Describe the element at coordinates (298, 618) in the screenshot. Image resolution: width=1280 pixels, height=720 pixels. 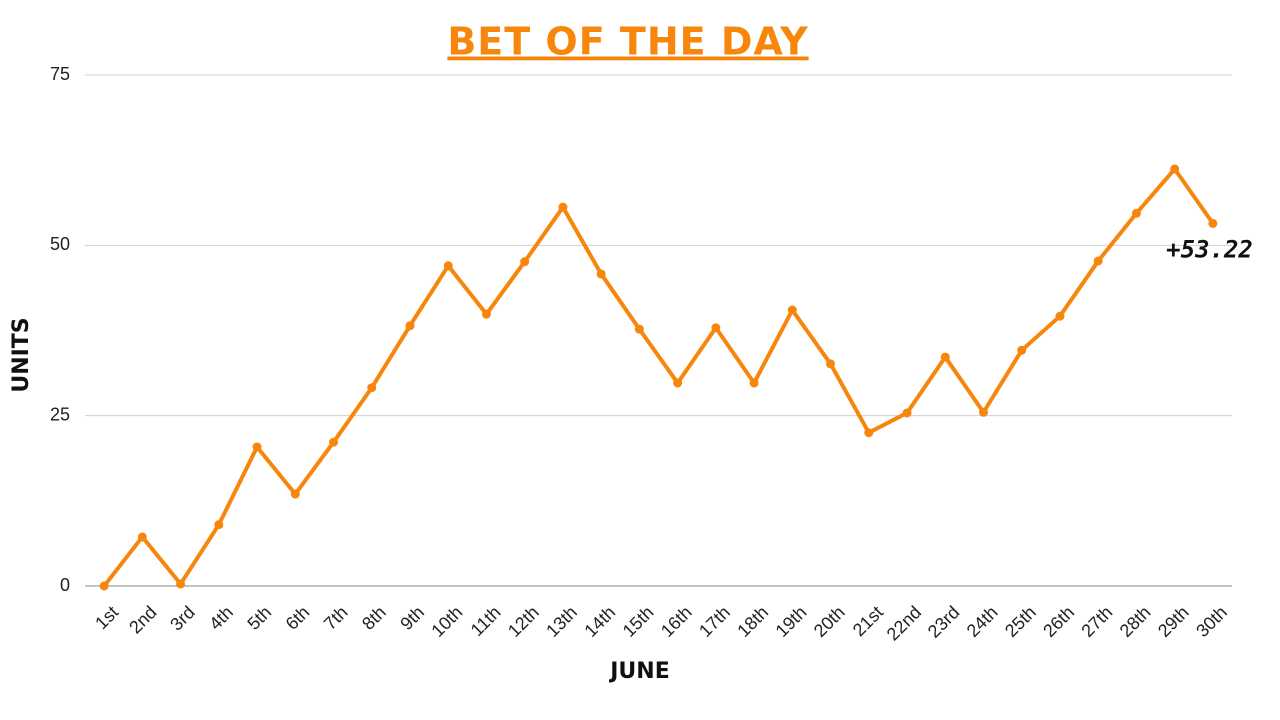
I see `x-tick-label: 6th` at that location.